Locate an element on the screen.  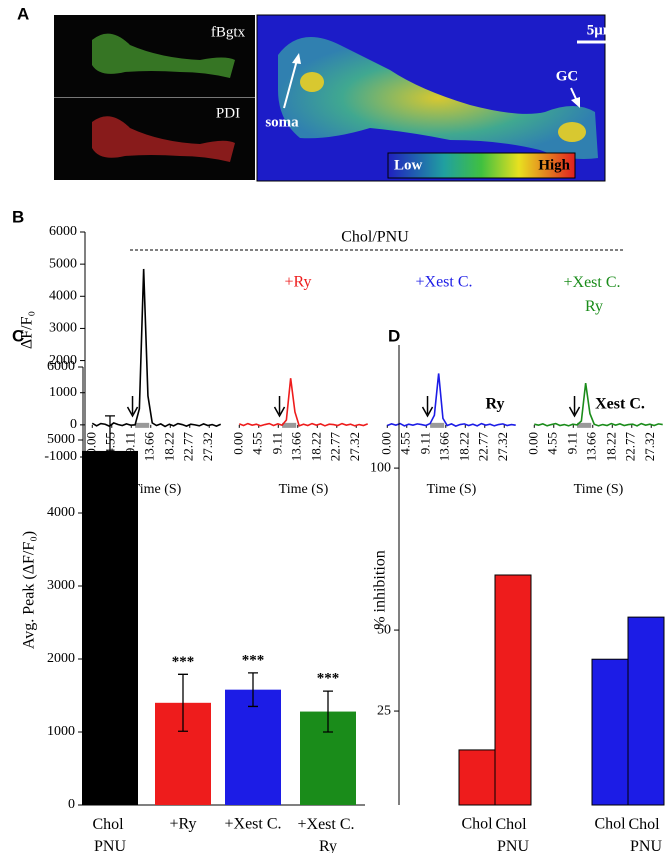
cell-red is located at coordinates (163, 139).